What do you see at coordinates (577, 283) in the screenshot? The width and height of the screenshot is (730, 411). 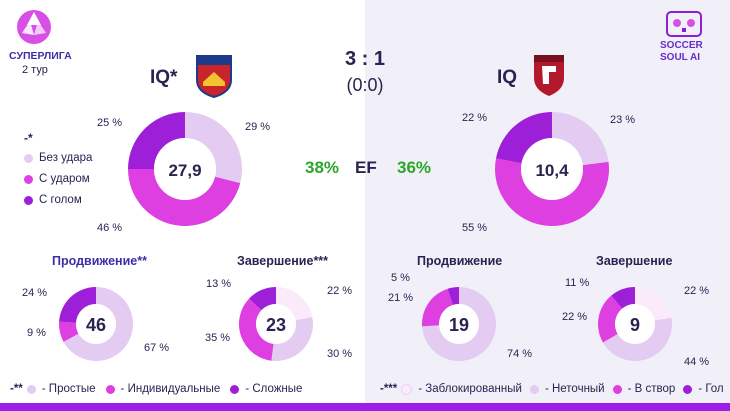 I see `away-finish-pct-goal: 11 %` at bounding box center [577, 283].